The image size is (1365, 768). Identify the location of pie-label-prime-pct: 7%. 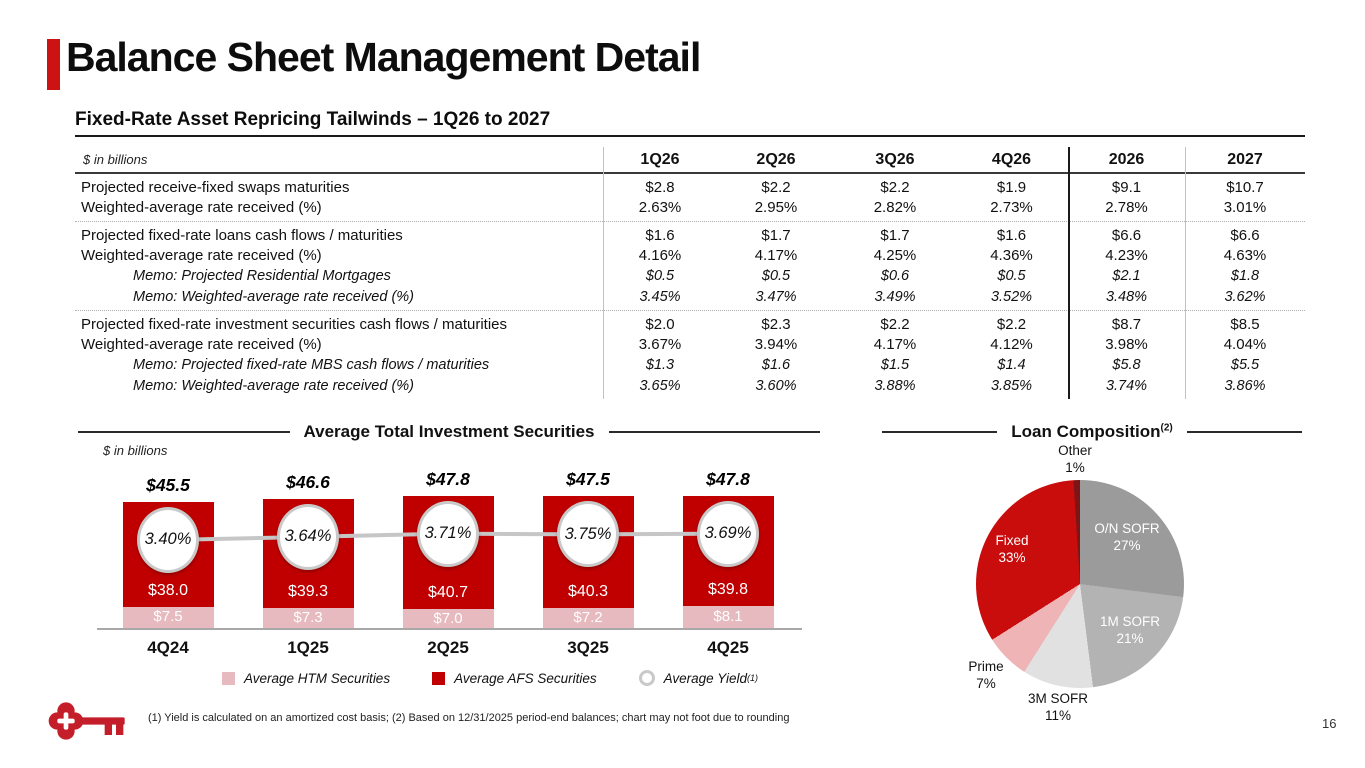
(986, 683).